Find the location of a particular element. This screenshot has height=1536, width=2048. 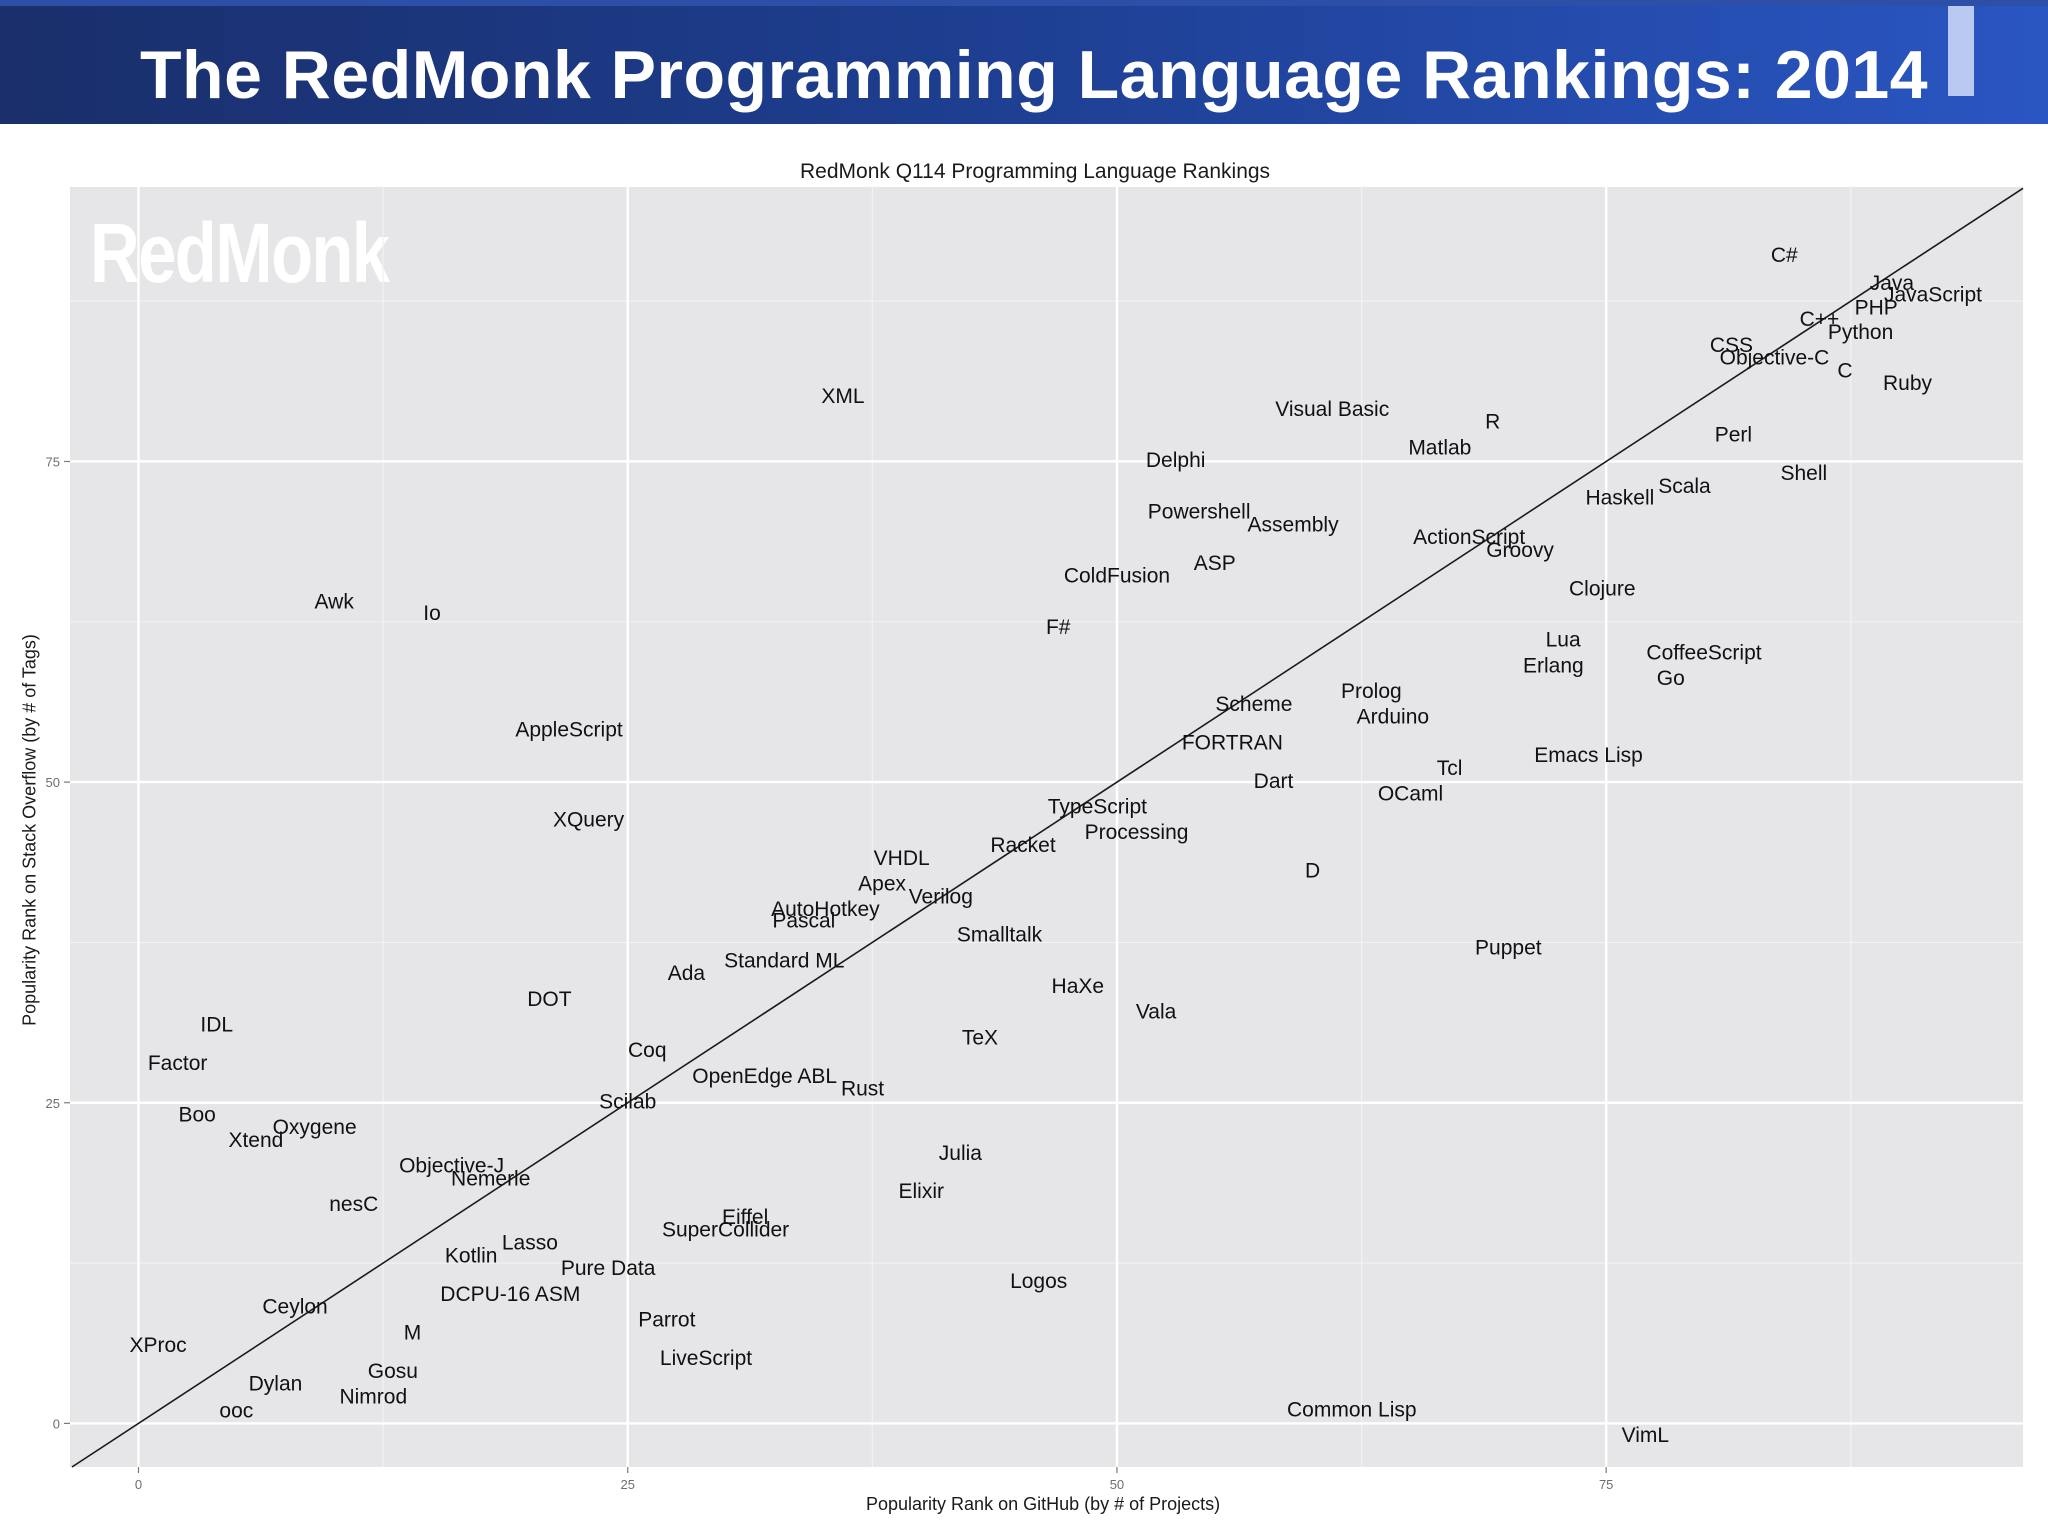

point-label: Python is located at coordinates (1860, 332).